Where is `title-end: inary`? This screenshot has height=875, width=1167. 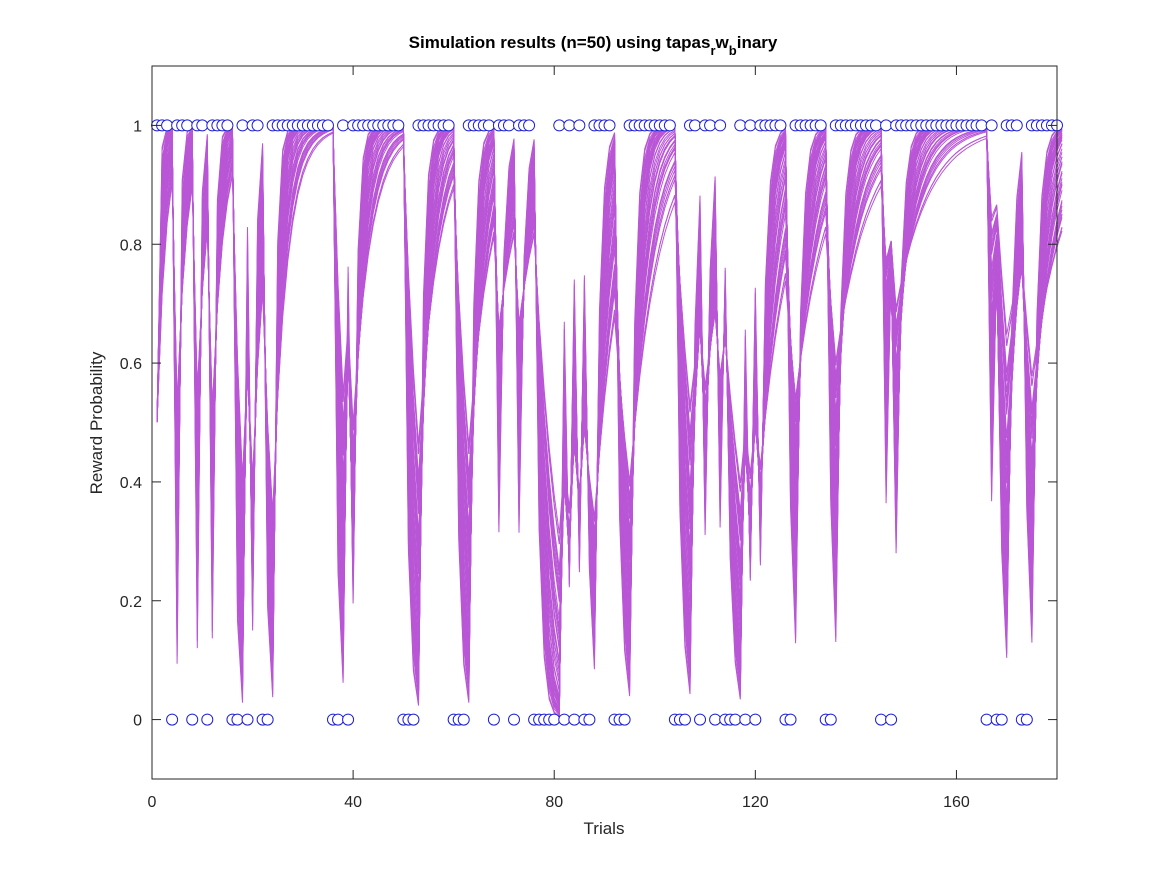 title-end: inary is located at coordinates (757, 42).